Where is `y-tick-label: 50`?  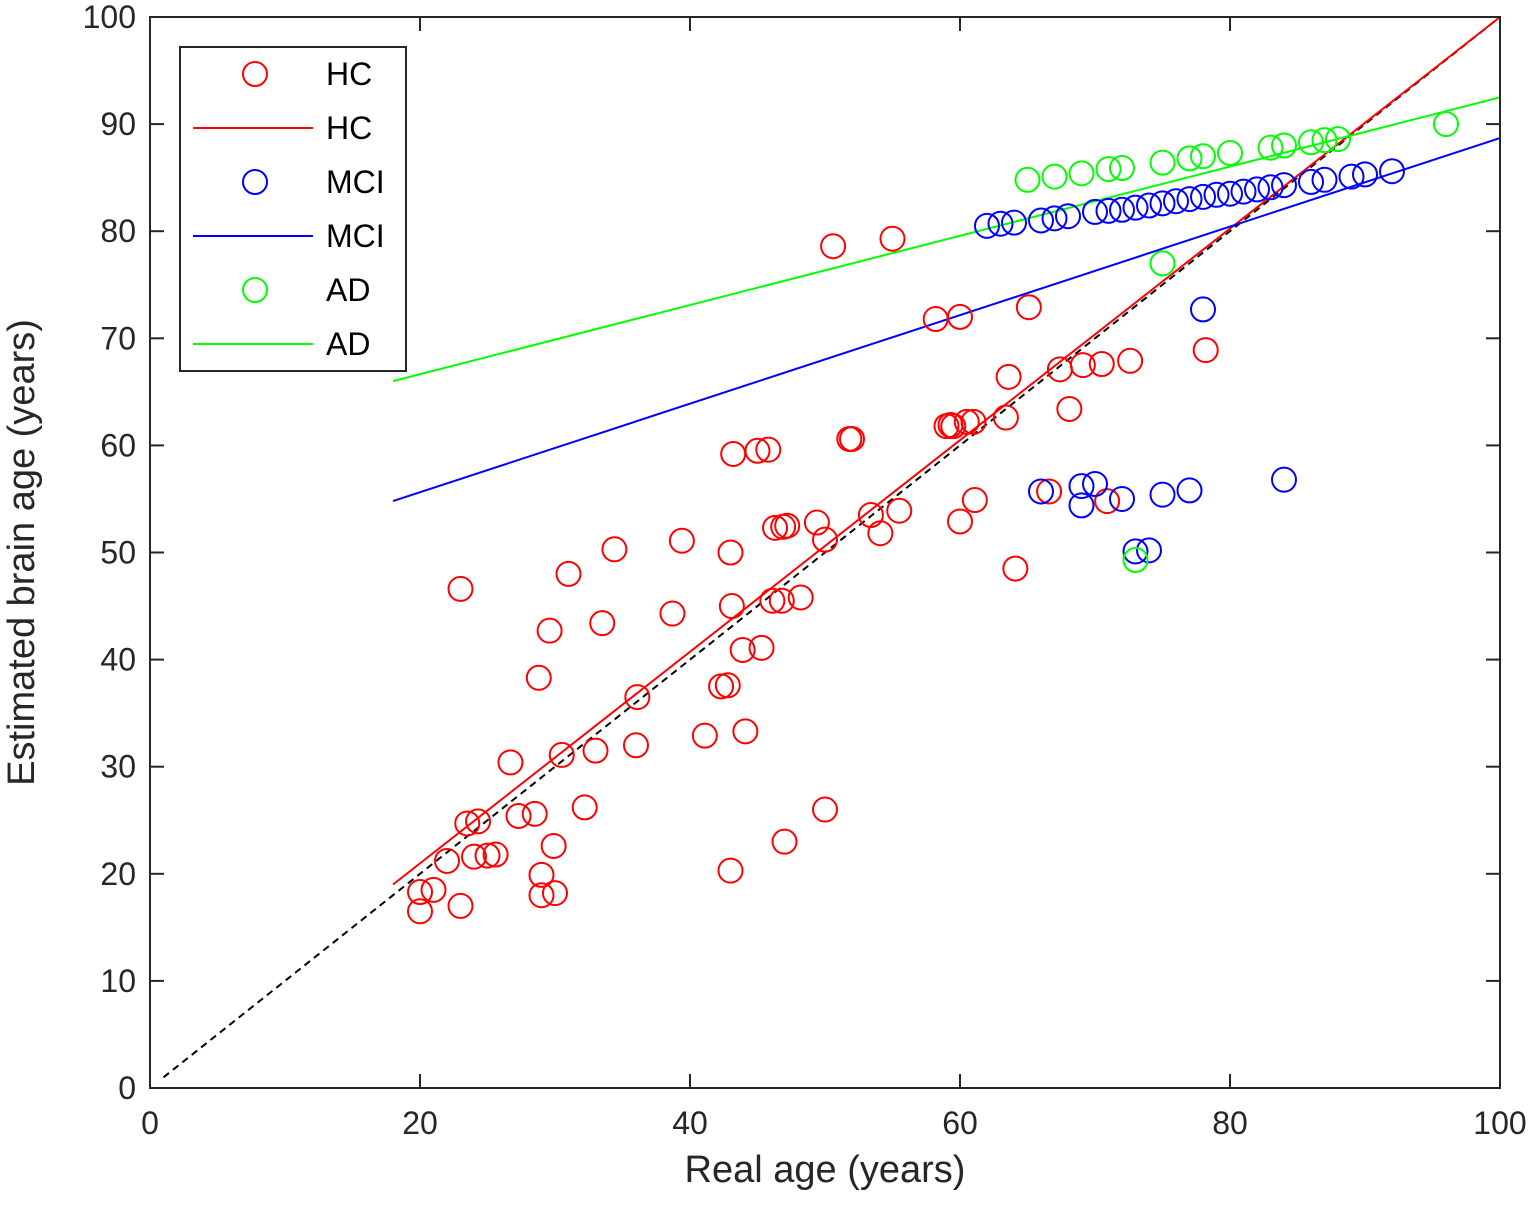 y-tick-label: 50 is located at coordinates (118, 553).